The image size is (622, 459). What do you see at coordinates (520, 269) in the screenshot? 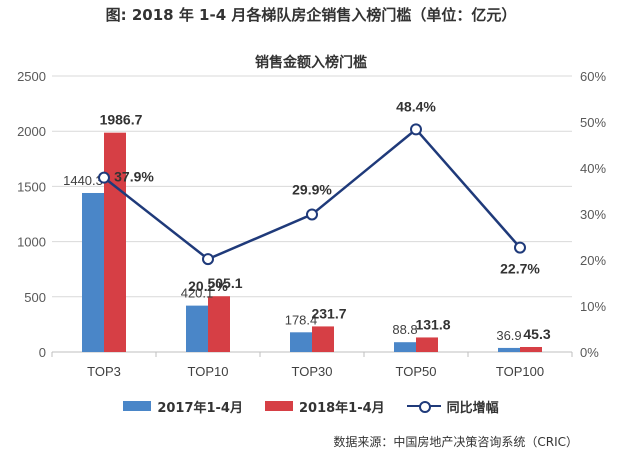
I see `data-label-growth: 22.7%` at bounding box center [520, 269].